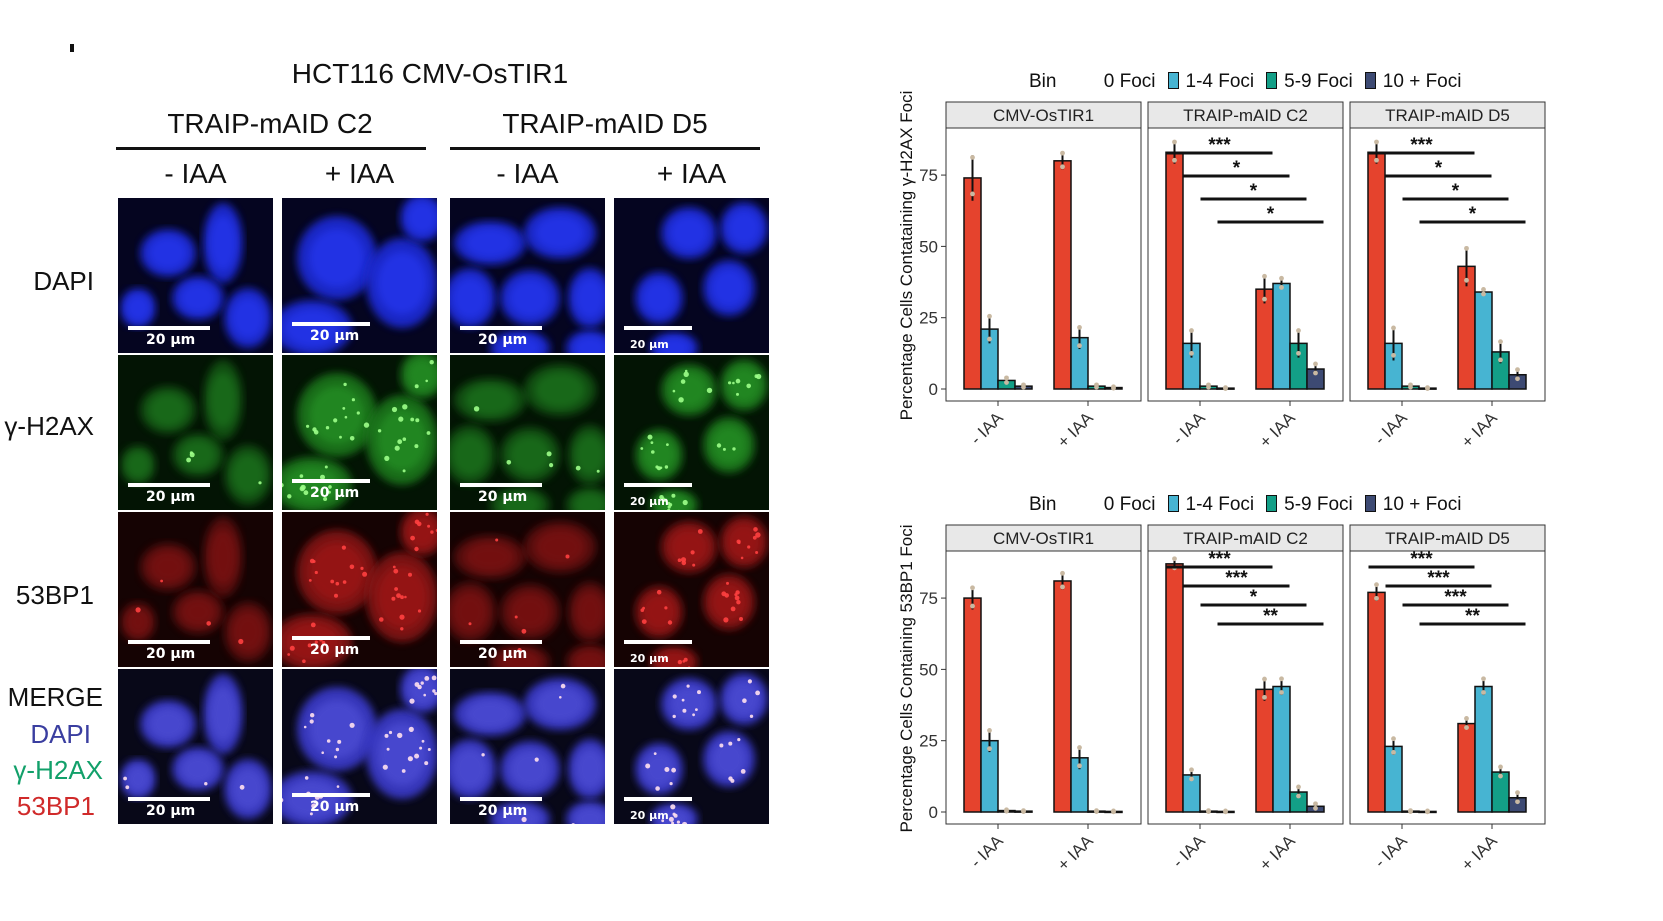 This screenshot has height=921, width=1663. What do you see at coordinates (169, 485) in the screenshot?
I see `scale-bar` at bounding box center [169, 485].